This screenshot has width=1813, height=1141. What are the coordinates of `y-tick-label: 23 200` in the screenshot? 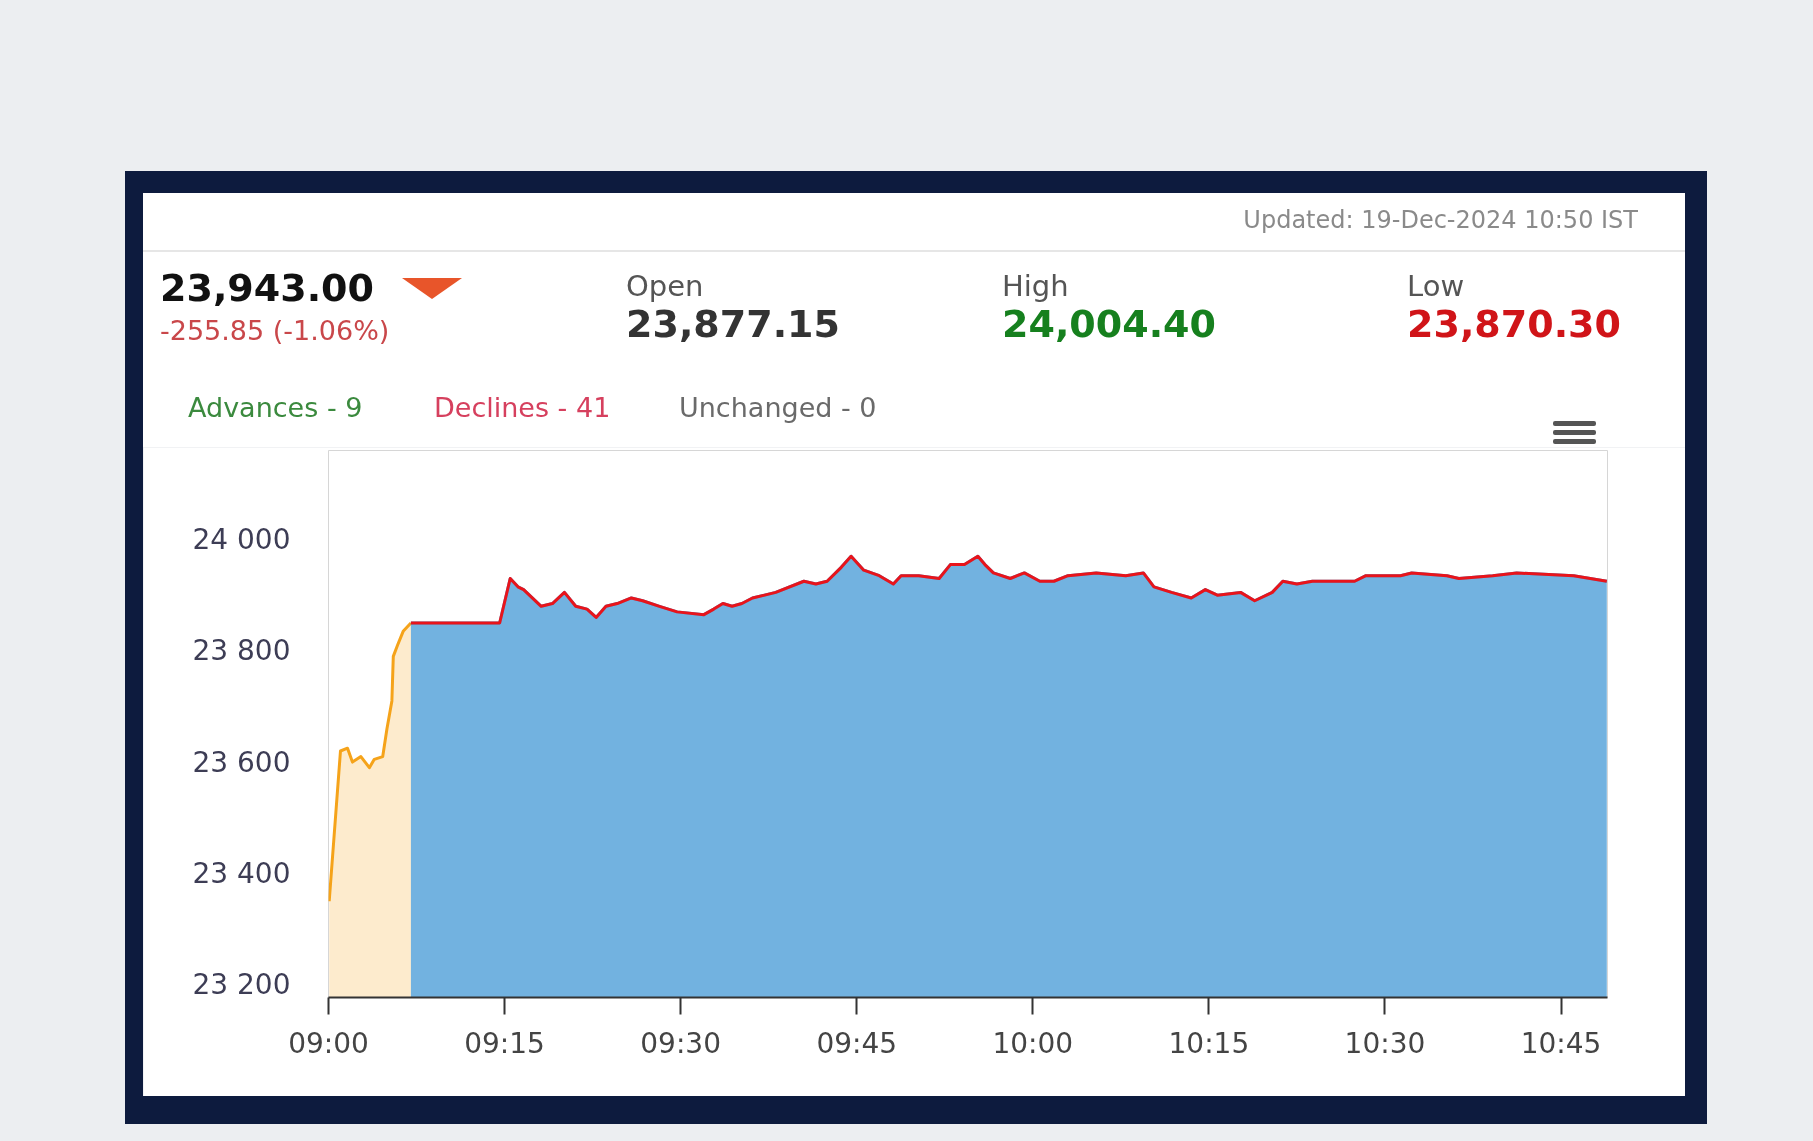 It's located at (241, 985).